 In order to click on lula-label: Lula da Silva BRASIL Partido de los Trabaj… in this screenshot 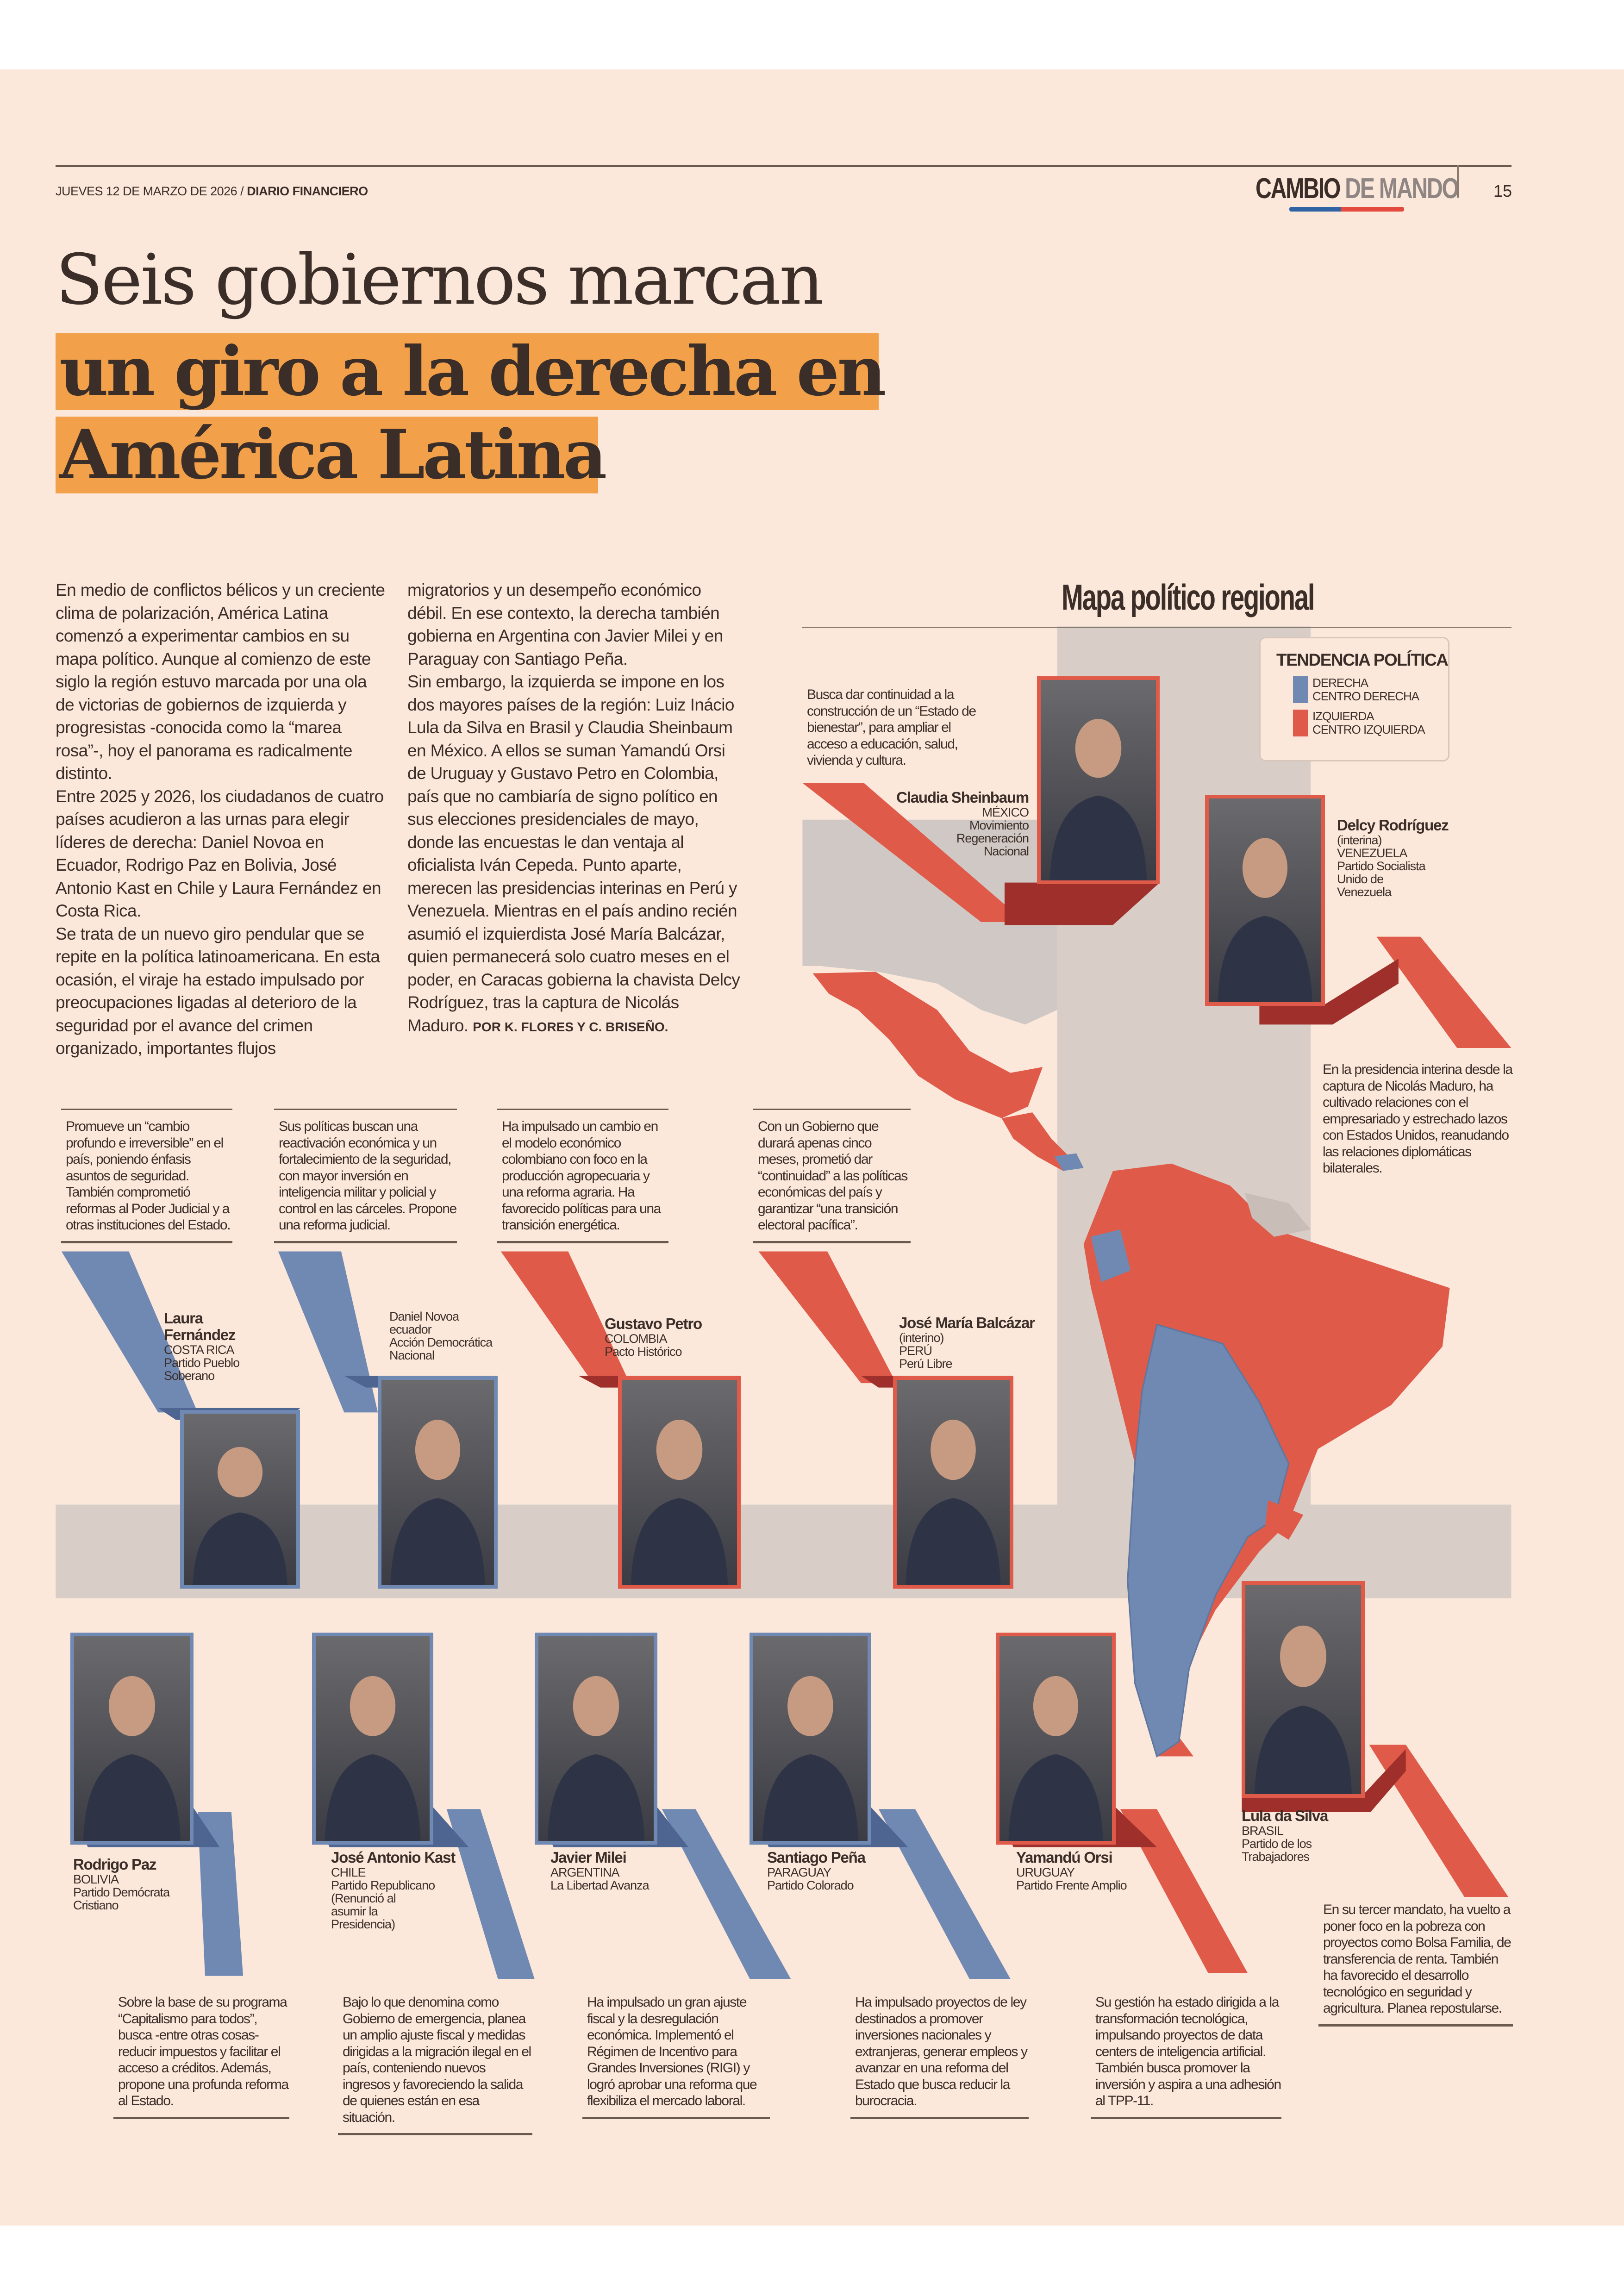, I will do `click(1302, 1836)`.